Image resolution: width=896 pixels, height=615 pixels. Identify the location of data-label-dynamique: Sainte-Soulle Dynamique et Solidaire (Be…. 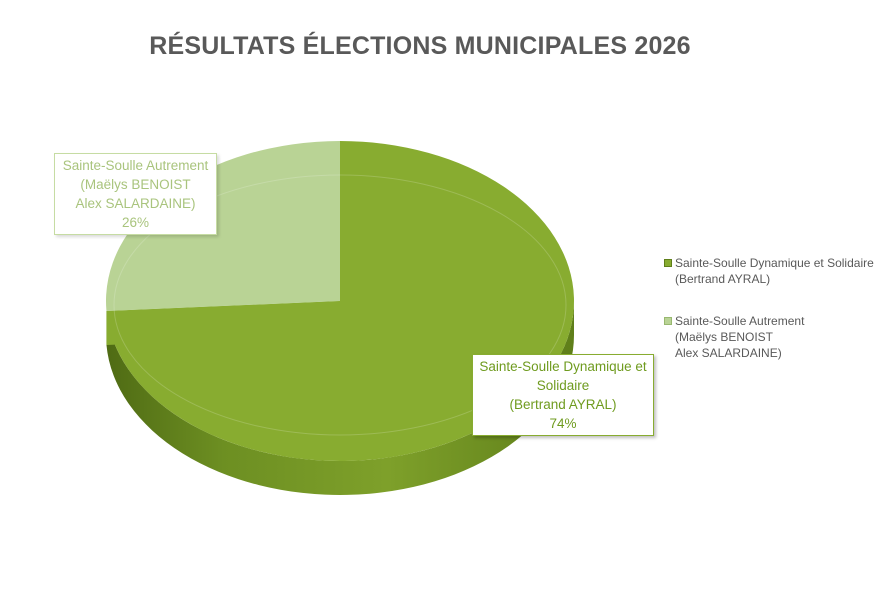
(563, 395).